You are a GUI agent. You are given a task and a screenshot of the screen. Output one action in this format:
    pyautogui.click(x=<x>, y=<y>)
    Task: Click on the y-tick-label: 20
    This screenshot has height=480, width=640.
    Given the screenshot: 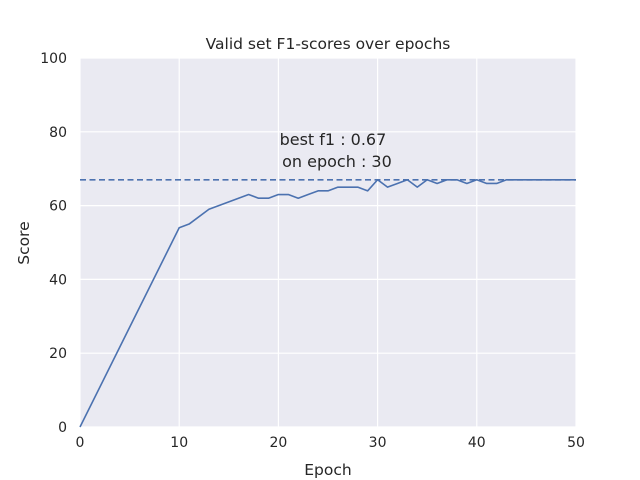 What is the action you would take?
    pyautogui.click(x=58, y=354)
    